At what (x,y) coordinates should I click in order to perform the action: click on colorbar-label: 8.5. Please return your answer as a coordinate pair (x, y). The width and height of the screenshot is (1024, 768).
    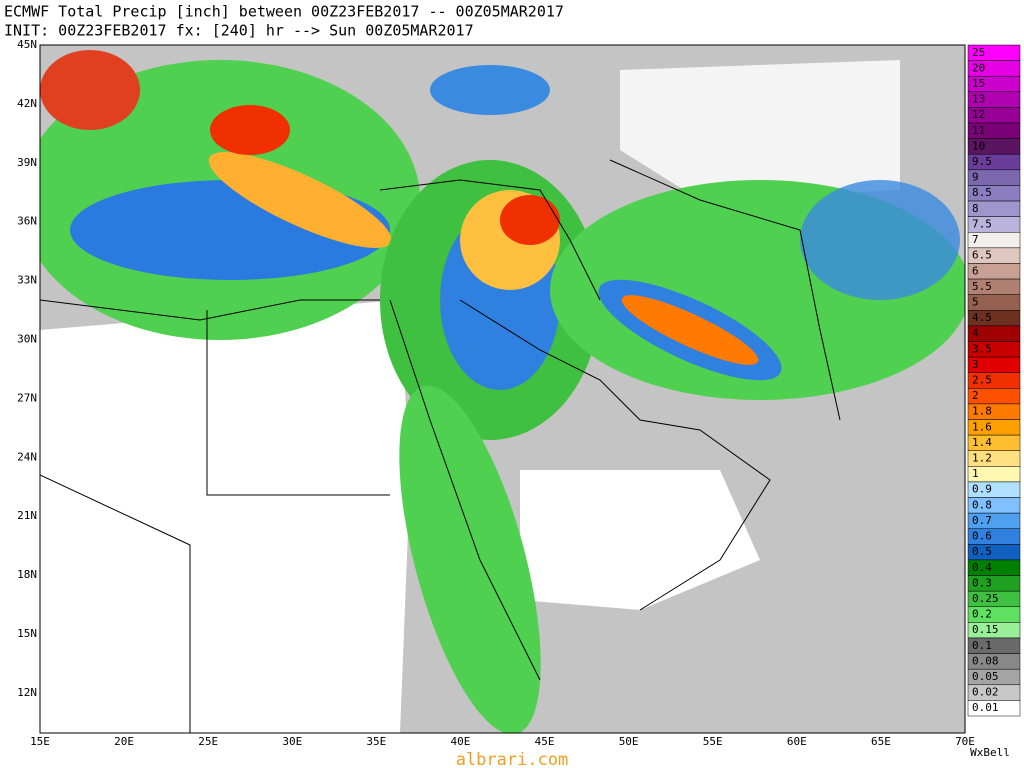
    Looking at the image, I should click on (982, 192).